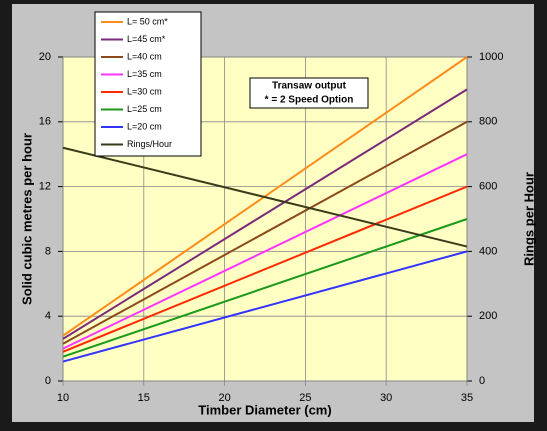 The width and height of the screenshot is (547, 431). Describe the element at coordinates (482, 381) in the screenshot. I see `y2-tick-label: 0` at that location.